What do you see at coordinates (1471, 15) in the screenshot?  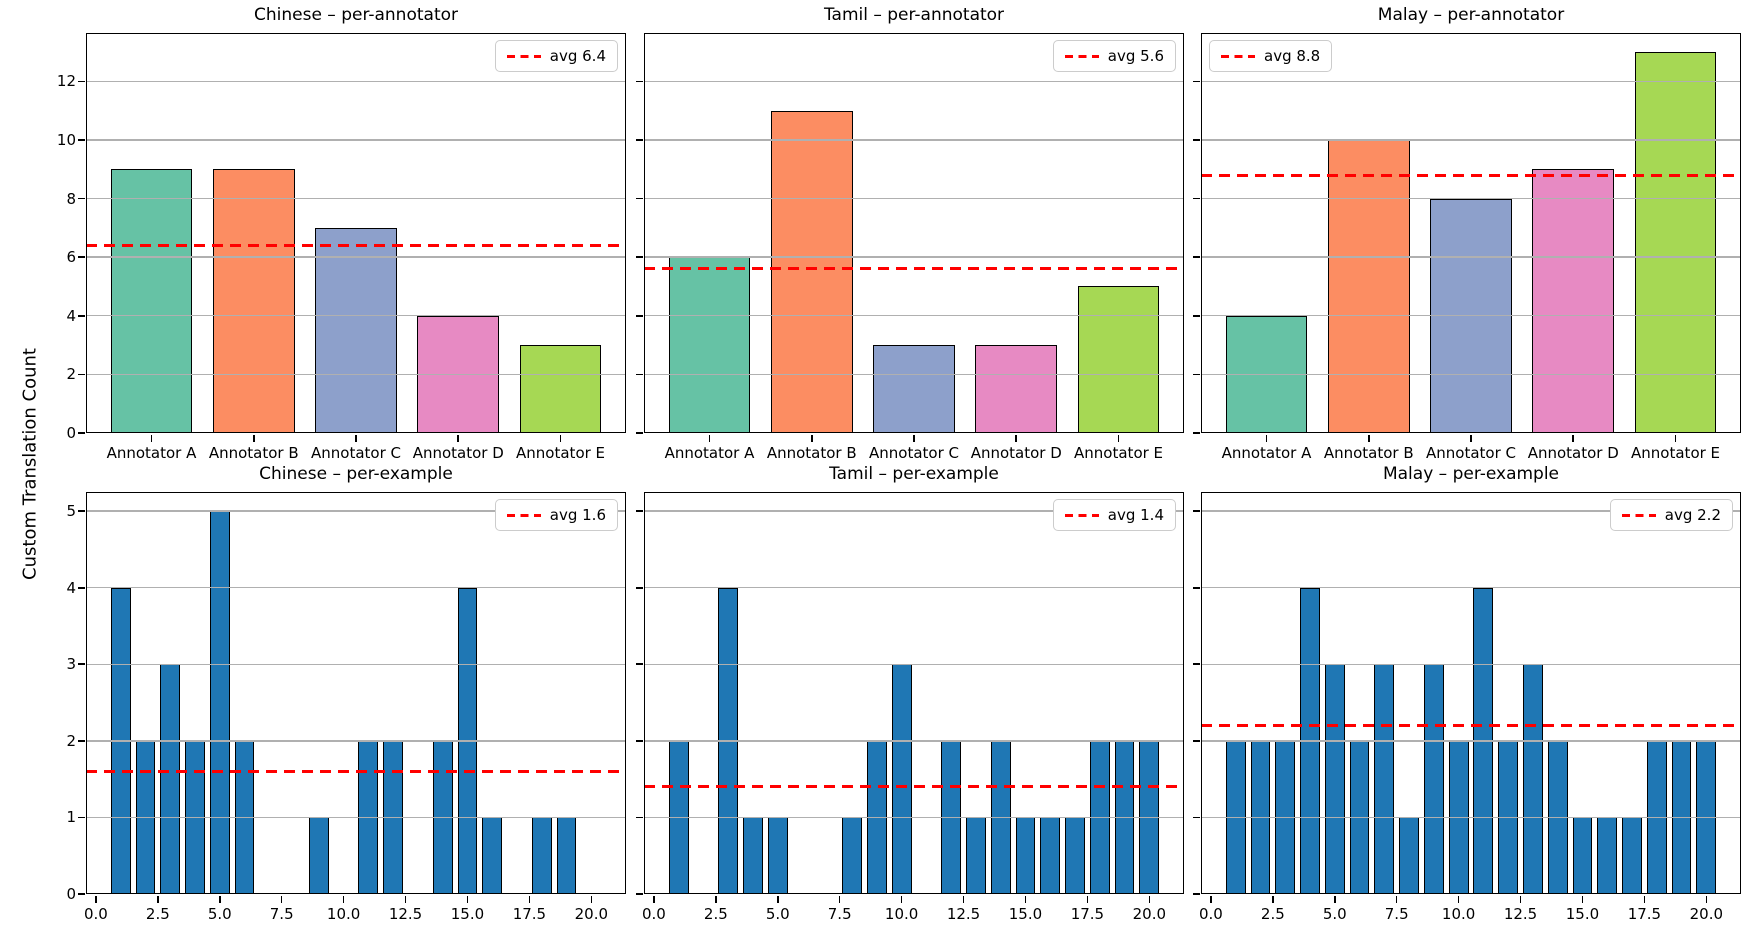 I see `chart-title: Malay – per-annotator` at bounding box center [1471, 15].